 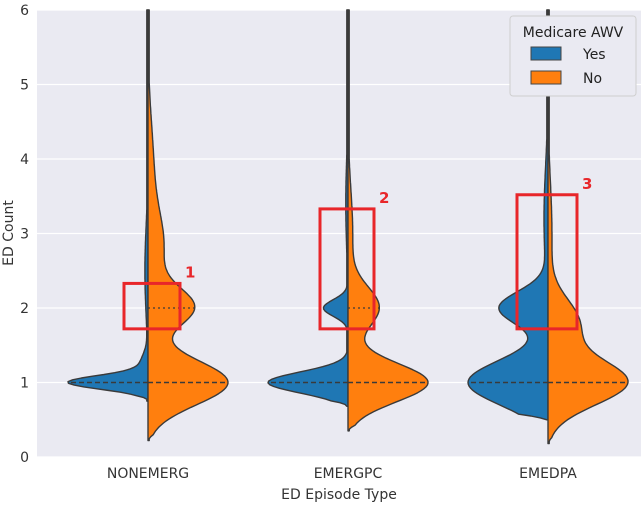 What do you see at coordinates (546, 77) in the screenshot?
I see `legend-swatch-no` at bounding box center [546, 77].